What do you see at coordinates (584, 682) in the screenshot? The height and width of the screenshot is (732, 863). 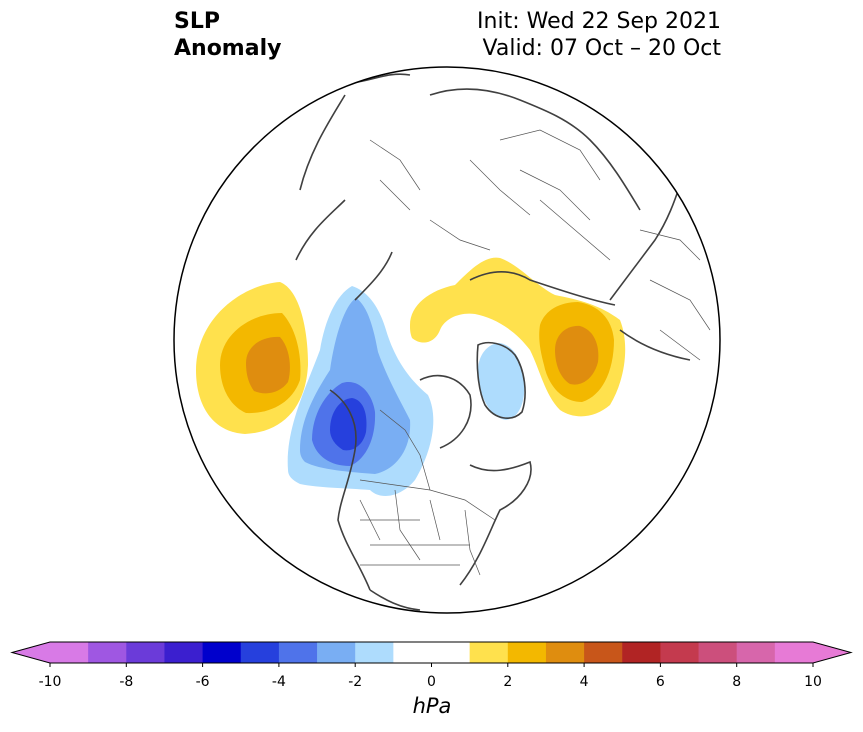 I see `colorbar-tick-label: 4` at bounding box center [584, 682].